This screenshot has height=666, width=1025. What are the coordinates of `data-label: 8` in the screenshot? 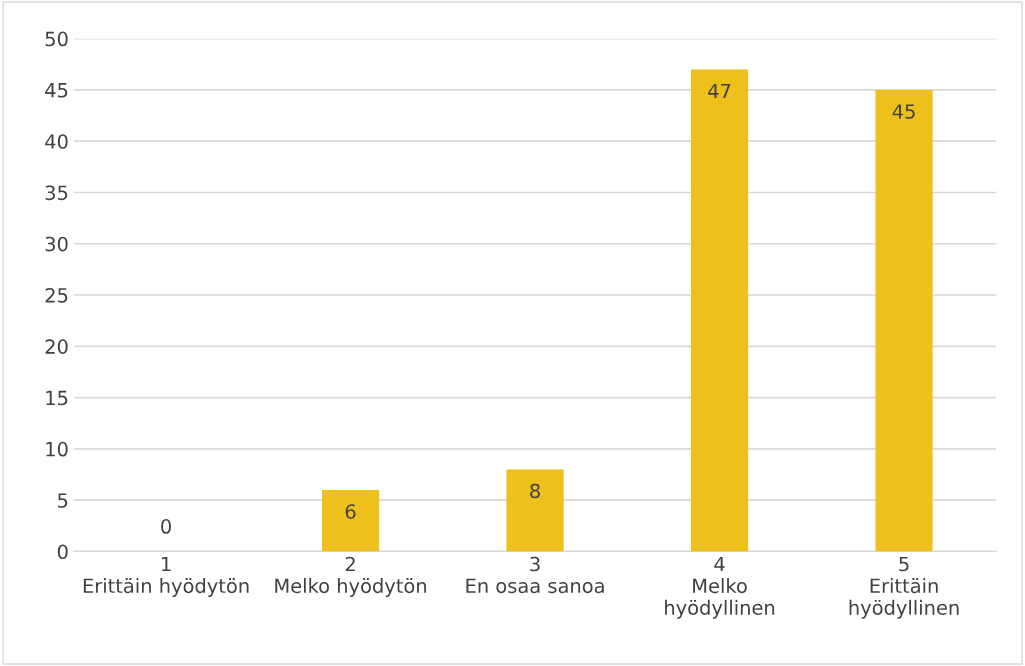 It's located at (535, 491).